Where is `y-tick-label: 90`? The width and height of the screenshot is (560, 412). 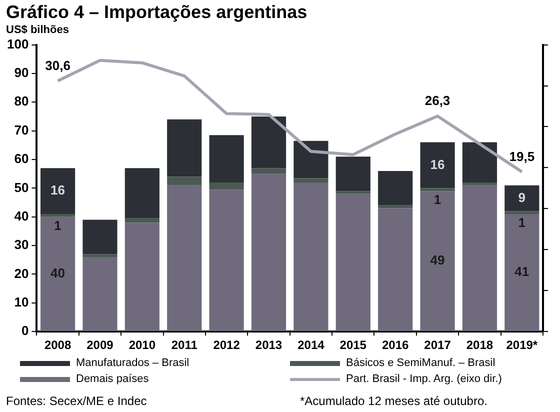
y-tick-label: 90 is located at coordinates (21, 72).